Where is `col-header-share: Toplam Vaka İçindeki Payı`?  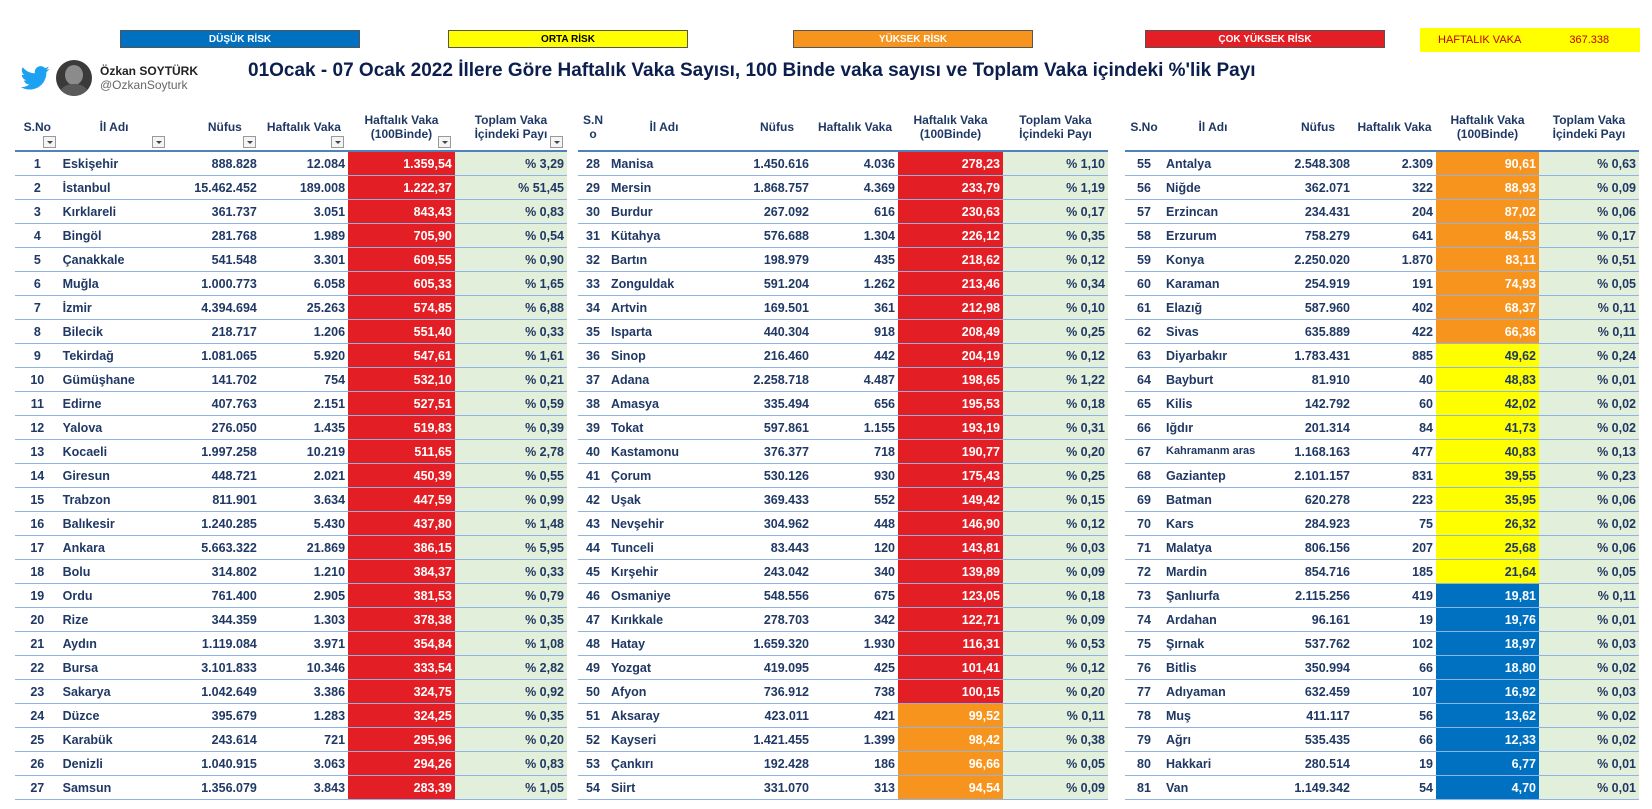 col-header-share: Toplam Vaka İçindeki Payı is located at coordinates (511, 127).